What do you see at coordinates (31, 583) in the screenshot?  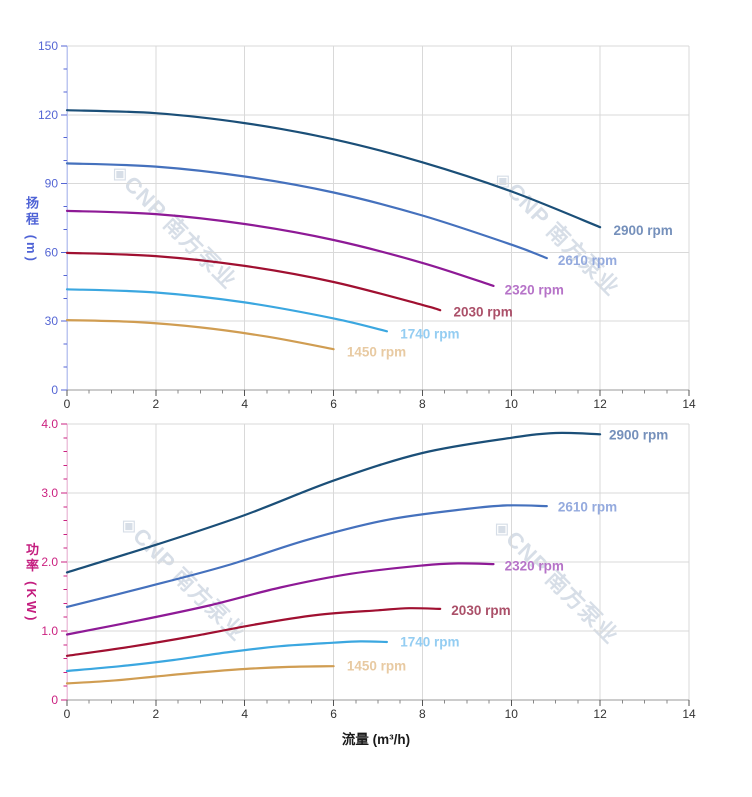 I see `power-axis-title: 功率 (KW)` at bounding box center [31, 583].